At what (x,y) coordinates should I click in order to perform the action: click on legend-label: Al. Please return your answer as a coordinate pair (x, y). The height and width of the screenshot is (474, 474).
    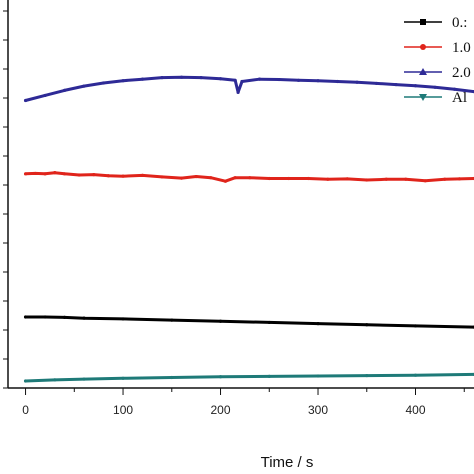
    Looking at the image, I should click on (459, 98).